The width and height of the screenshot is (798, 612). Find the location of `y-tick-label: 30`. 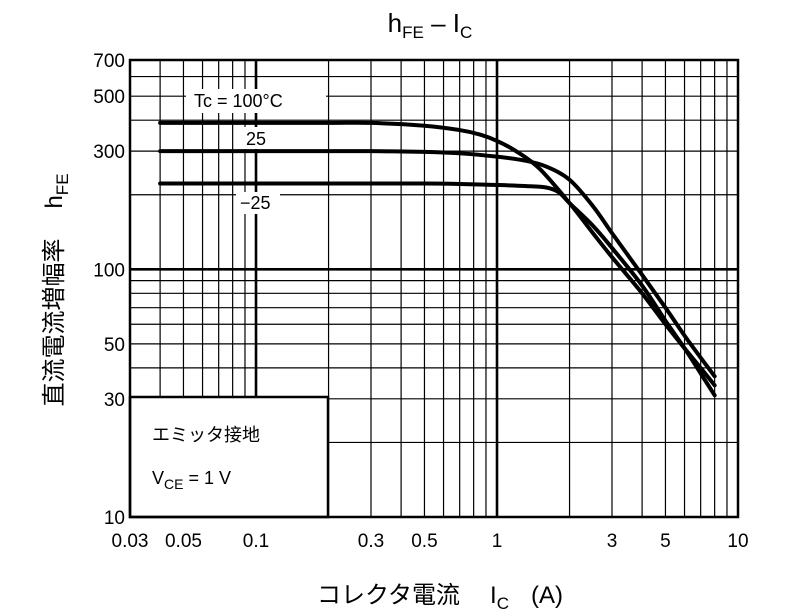

y-tick-label: 30 is located at coordinates (114, 400).